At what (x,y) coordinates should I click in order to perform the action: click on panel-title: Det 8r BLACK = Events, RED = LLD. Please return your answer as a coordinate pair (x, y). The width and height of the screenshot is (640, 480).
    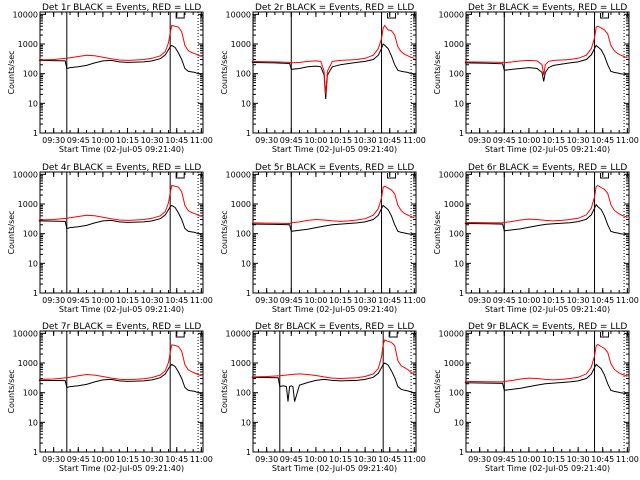
    Looking at the image, I should click on (334, 327).